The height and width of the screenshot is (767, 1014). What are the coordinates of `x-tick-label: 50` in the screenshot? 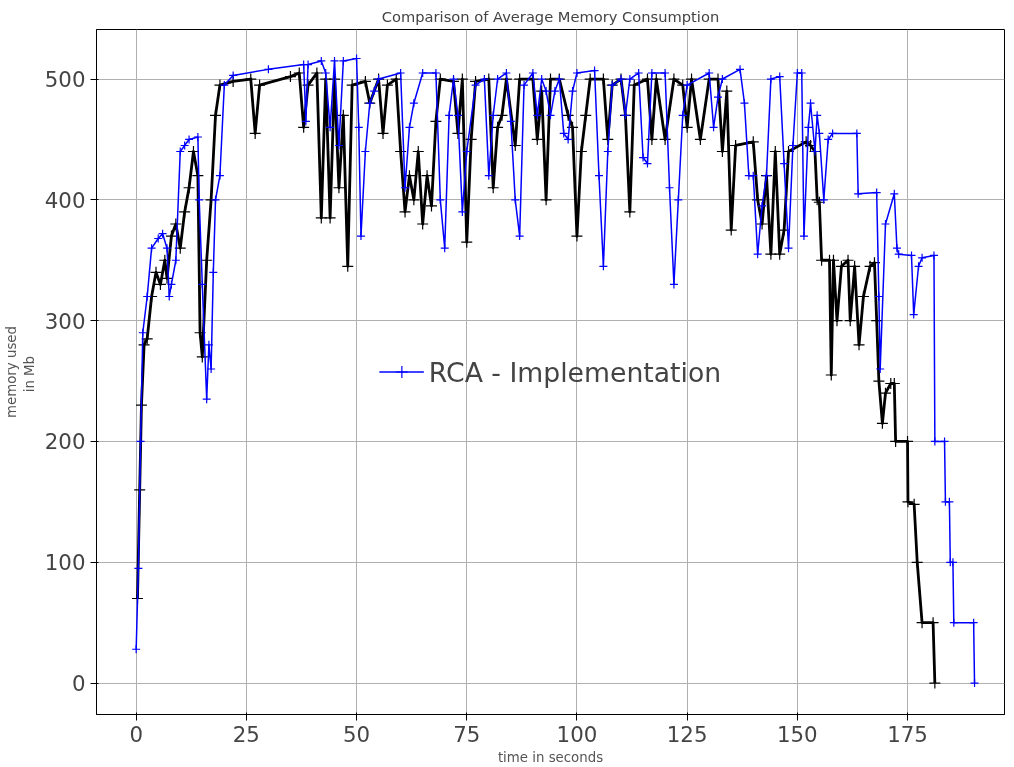 It's located at (356, 734).